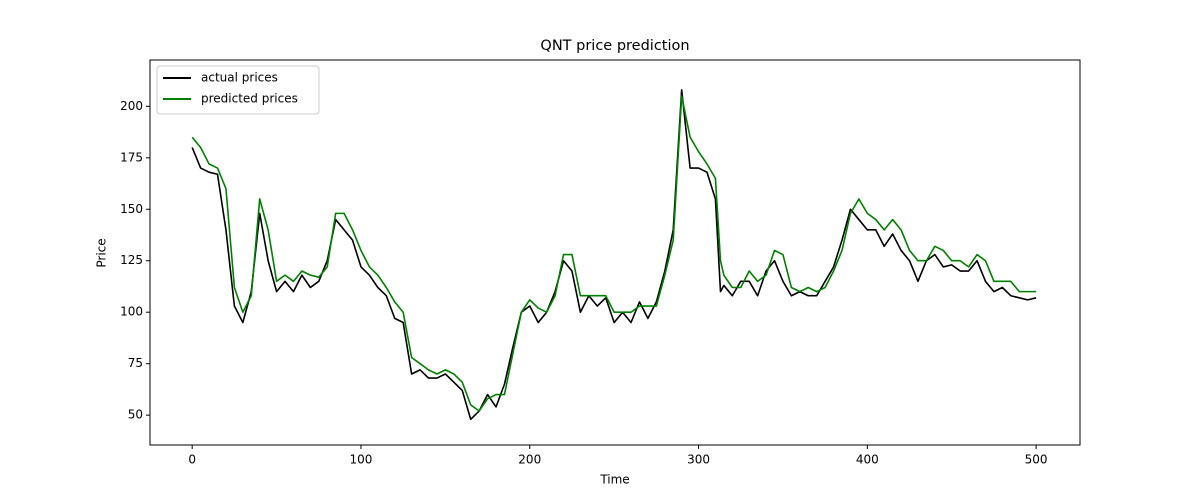 This screenshot has height=500, width=1200. What do you see at coordinates (249, 99) in the screenshot?
I see `legend-label: predicted prices` at bounding box center [249, 99].